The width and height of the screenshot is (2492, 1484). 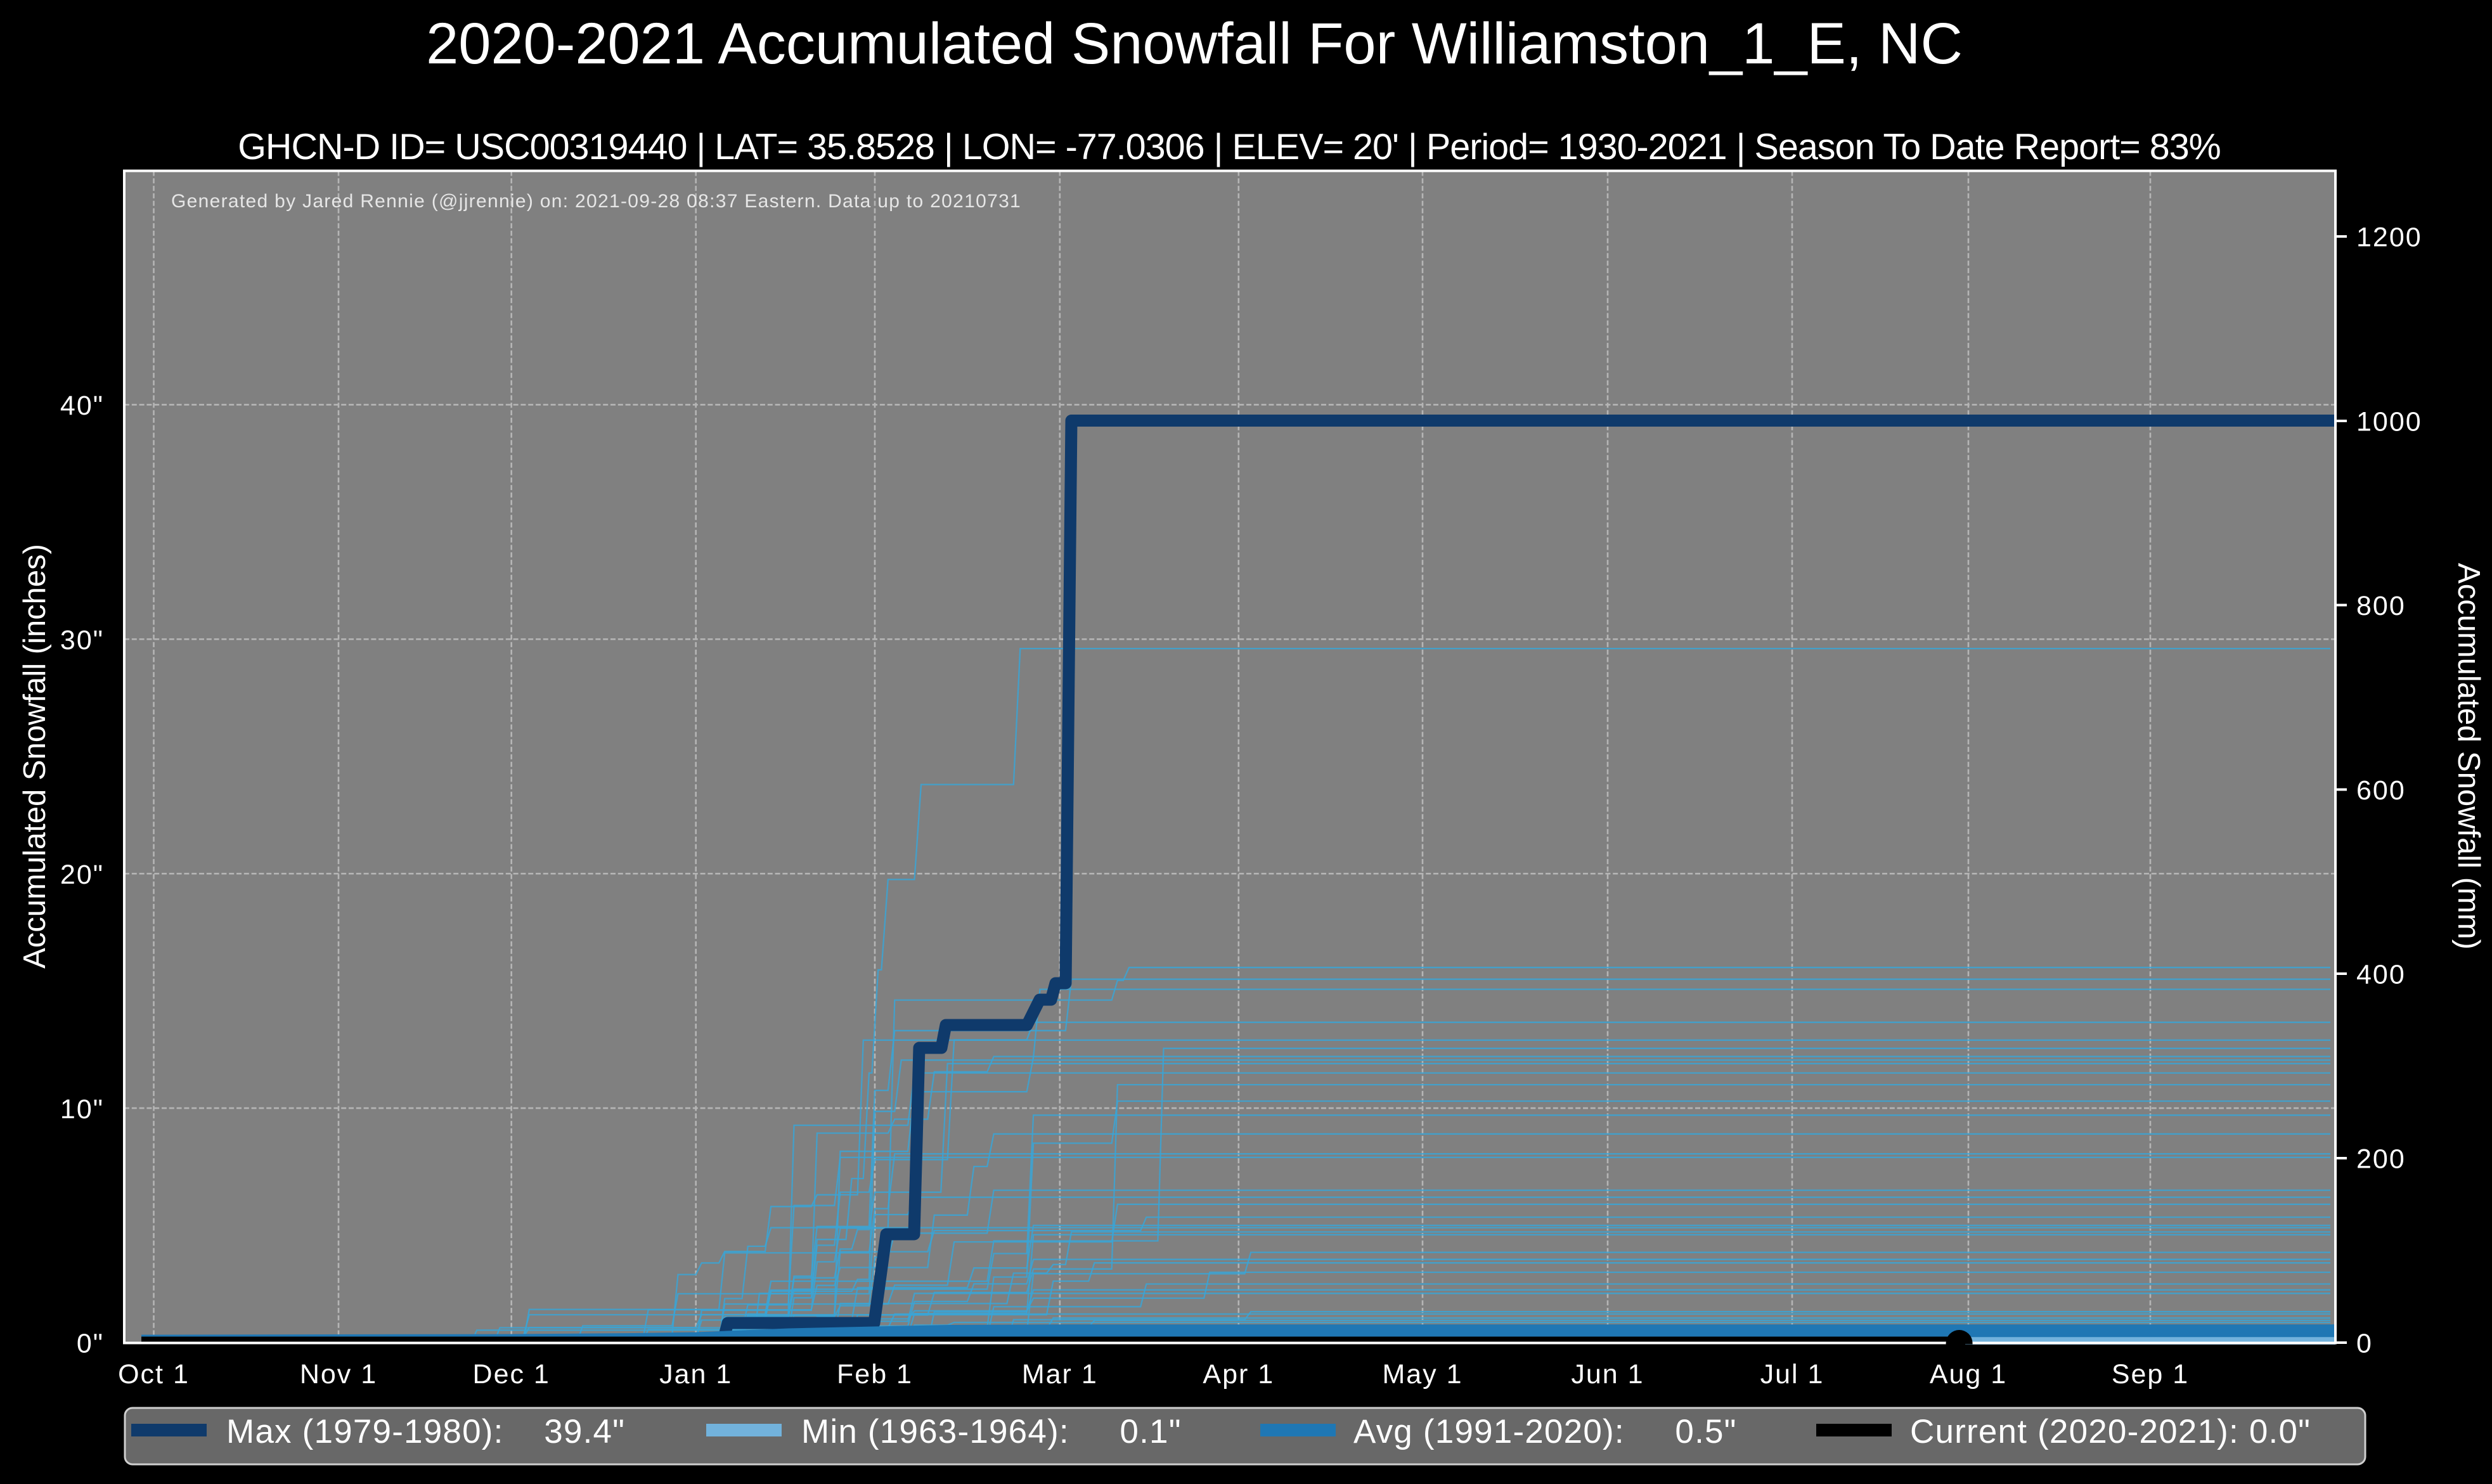 I want to click on svg-text: Accumulated Snowfall (inches), so click(x=35, y=756).